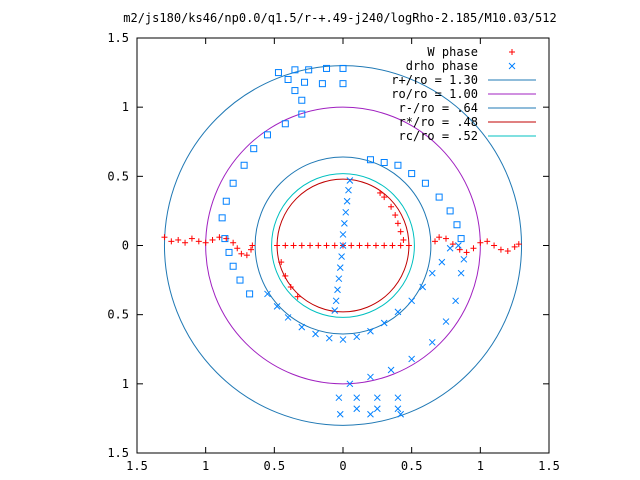 Image resolution: width=640 pixels, height=480 pixels. What do you see at coordinates (434, 80) in the screenshot?
I see `legend-label: r+/ro = 1.30` at bounding box center [434, 80].